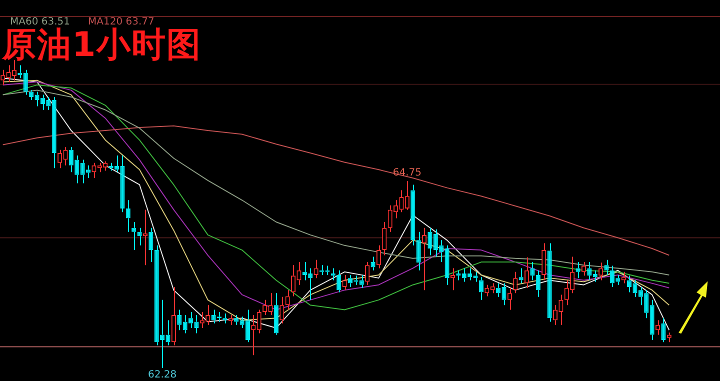 This screenshot has width=720, height=381. What do you see at coordinates (121, 22) in the screenshot?
I see `text: MA120 63.77` at bounding box center [121, 22].